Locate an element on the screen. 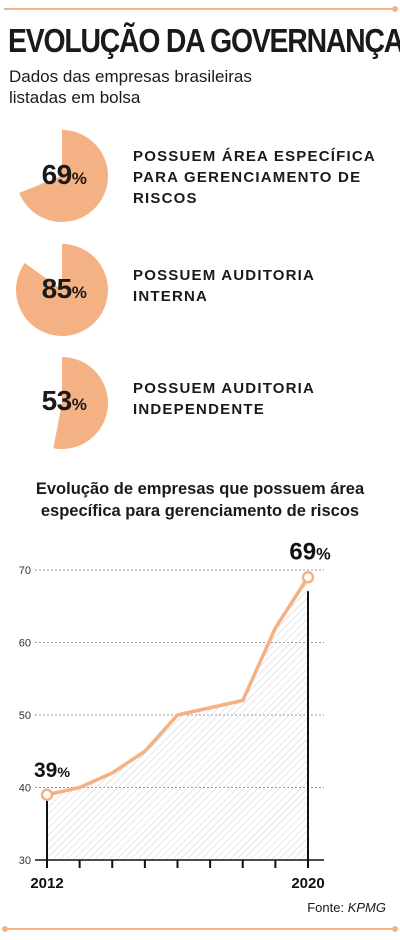  y-tick-label-50: 50 is located at coordinates (25, 716).